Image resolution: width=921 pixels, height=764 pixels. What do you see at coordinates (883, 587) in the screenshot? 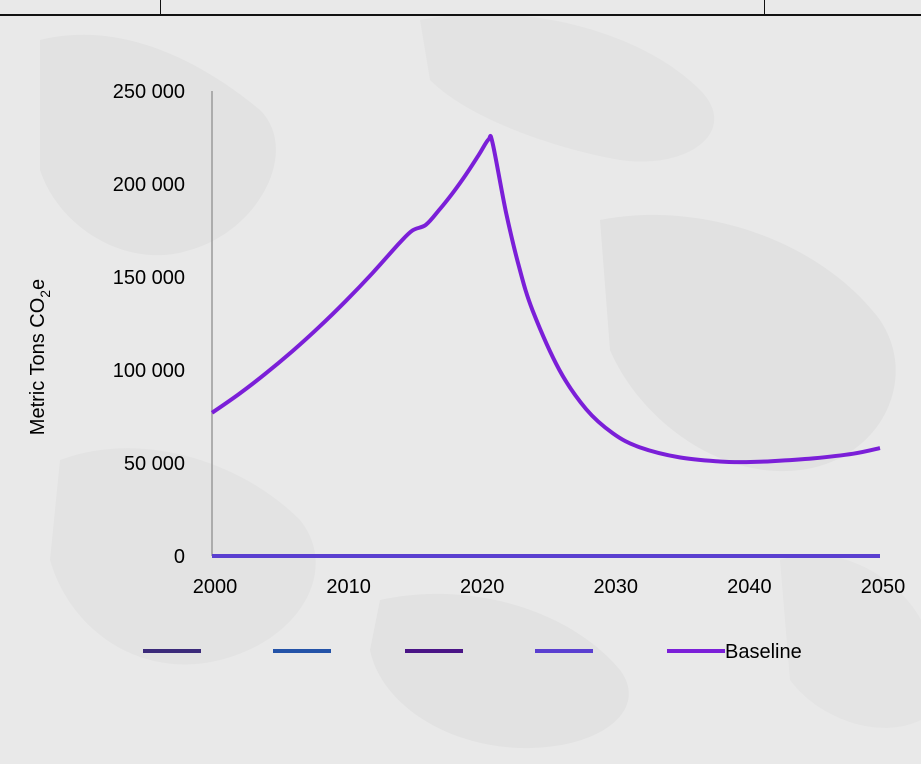
I see `x-tick-label: 2050` at bounding box center [883, 587].